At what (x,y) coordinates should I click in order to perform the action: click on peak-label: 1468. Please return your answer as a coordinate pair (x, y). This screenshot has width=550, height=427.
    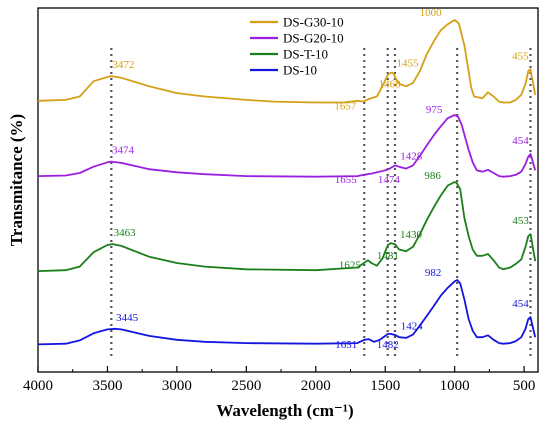
    Looking at the image, I should click on (390, 85).